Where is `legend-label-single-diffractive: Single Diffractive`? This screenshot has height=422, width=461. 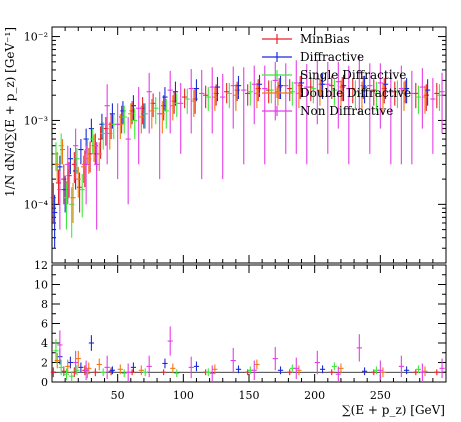 legend-label-single-diffractive: Single Diffractive is located at coordinates (353, 75).